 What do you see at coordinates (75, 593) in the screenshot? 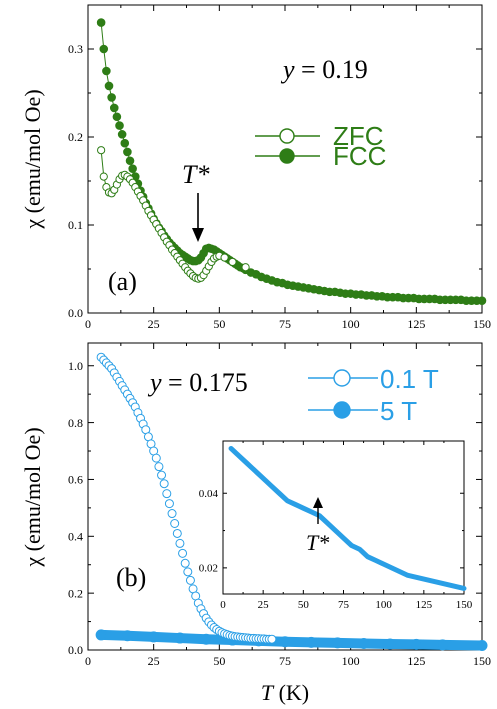
I see `panel-b-ytick-label: 0.2` at bounding box center [75, 593].